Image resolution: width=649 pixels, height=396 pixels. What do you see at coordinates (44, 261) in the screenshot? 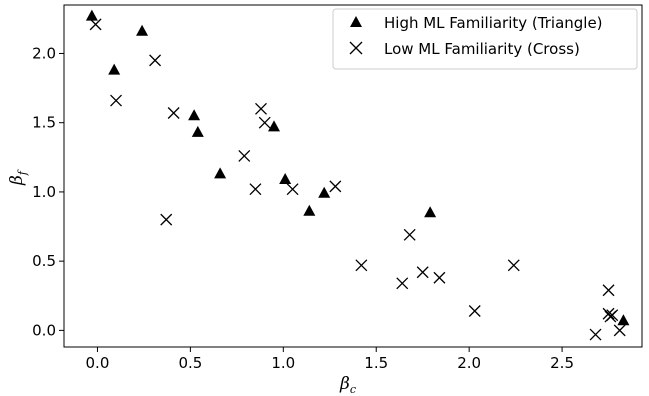
I see `y-tick-label: 0.5` at bounding box center [44, 261].